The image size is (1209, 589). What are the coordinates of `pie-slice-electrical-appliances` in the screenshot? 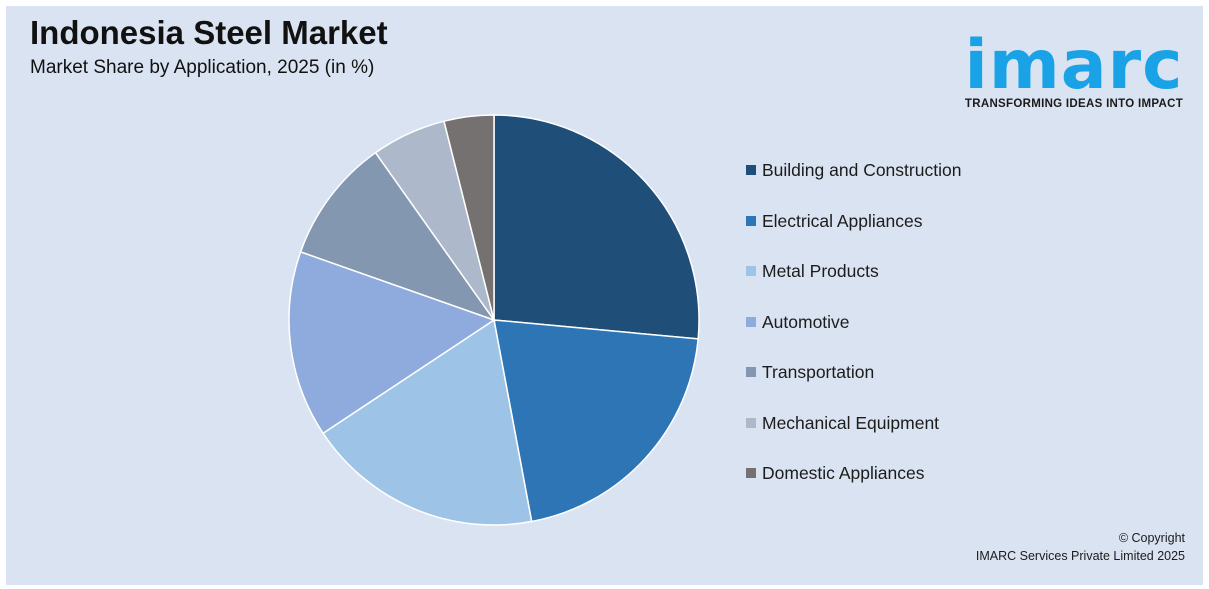 It's located at (596, 421).